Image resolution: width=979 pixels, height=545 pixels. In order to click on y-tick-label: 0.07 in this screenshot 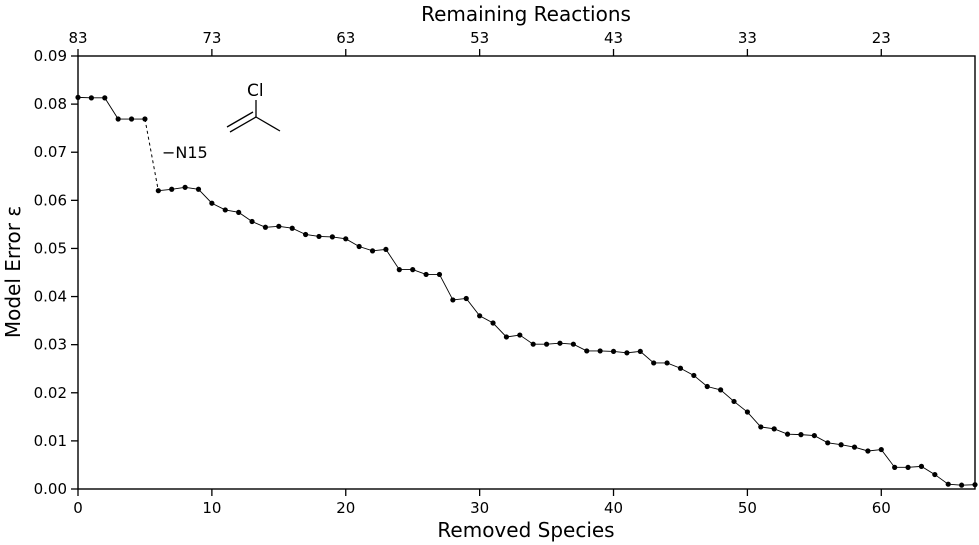, I will do `click(50, 152)`.